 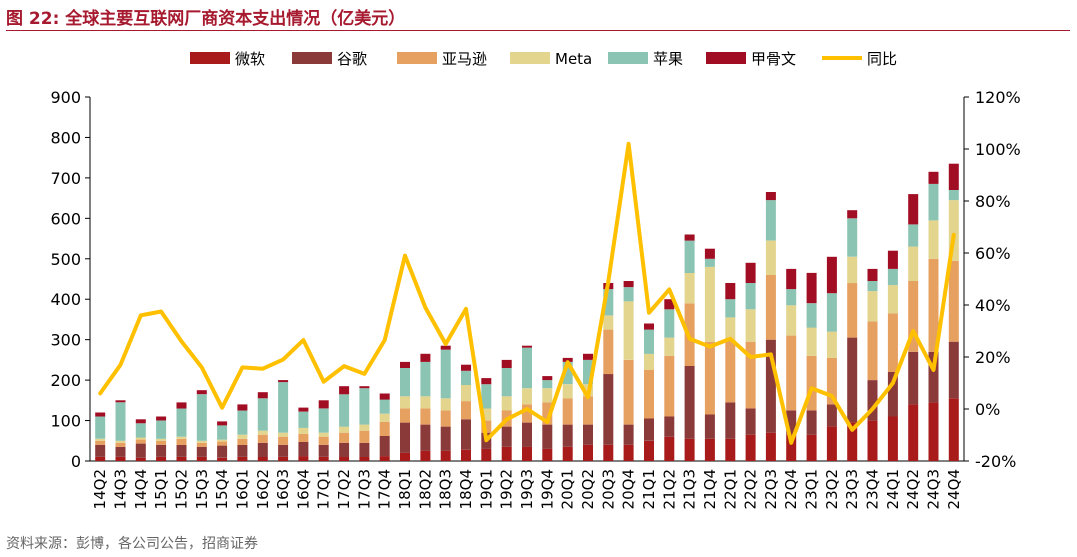 What do you see at coordinates (132, 544) in the screenshot?
I see `source-note: 资料来源：彭博，各公司公告，招商证券` at bounding box center [132, 544].